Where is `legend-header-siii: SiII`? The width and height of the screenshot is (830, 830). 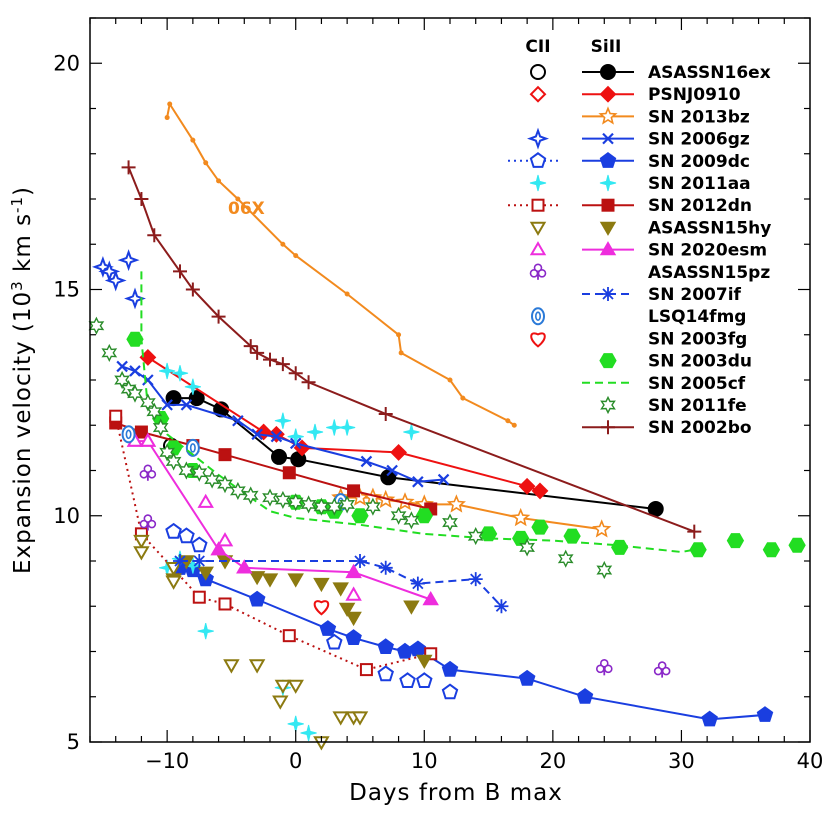
legend-header-siii: SiII is located at coordinates (606, 47).